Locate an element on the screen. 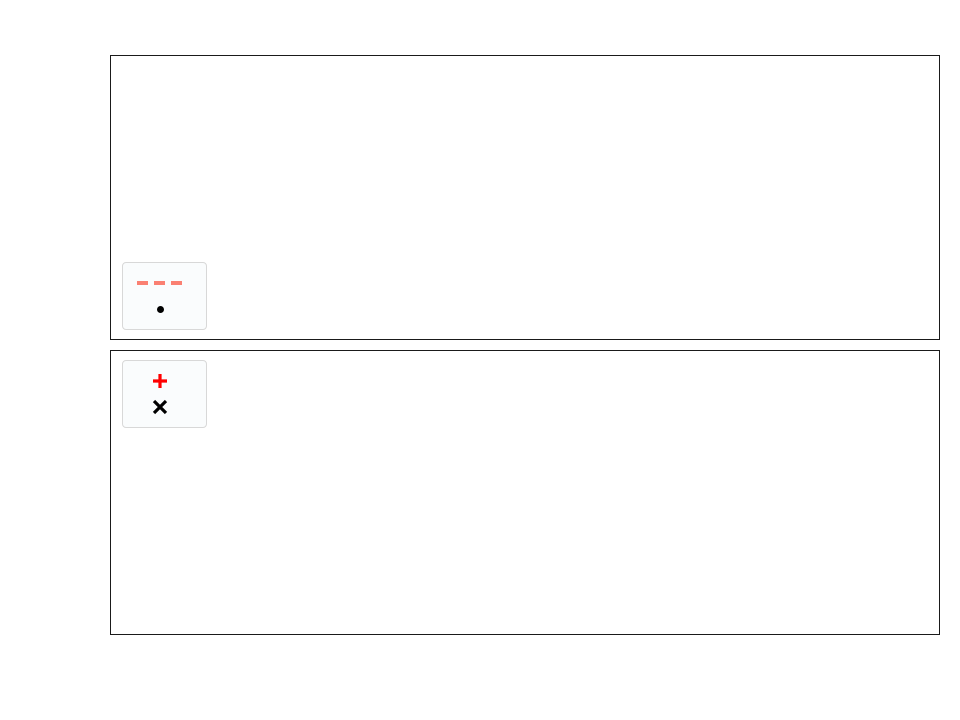 Image resolution: width=960 pixels, height=720 pixels. legend-item-threshold is located at coordinates (163, 283).